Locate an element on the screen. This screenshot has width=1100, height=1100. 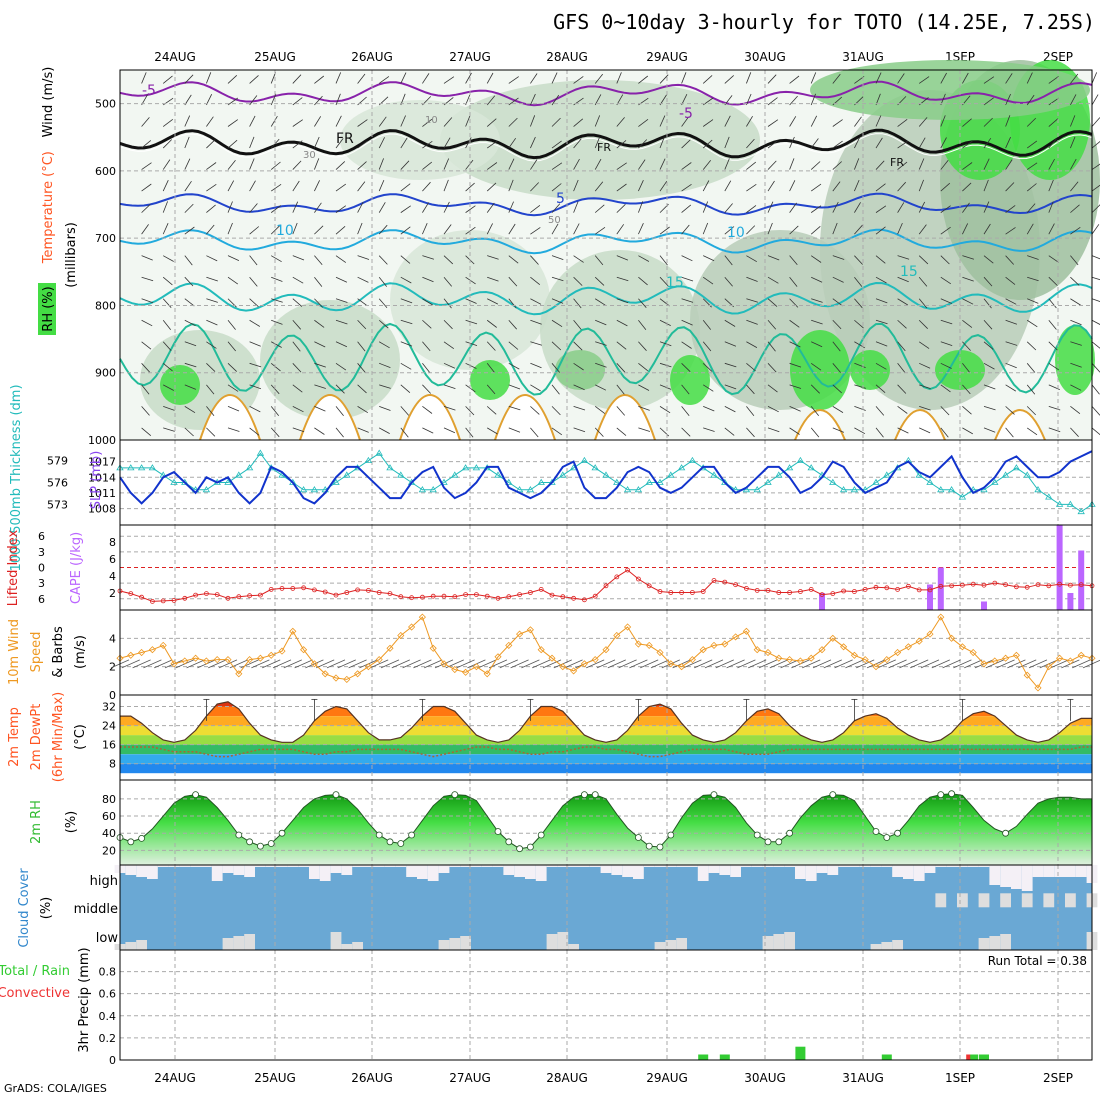
lifted-index-axis-label: Lifted Index is located at coordinates (13, 567).